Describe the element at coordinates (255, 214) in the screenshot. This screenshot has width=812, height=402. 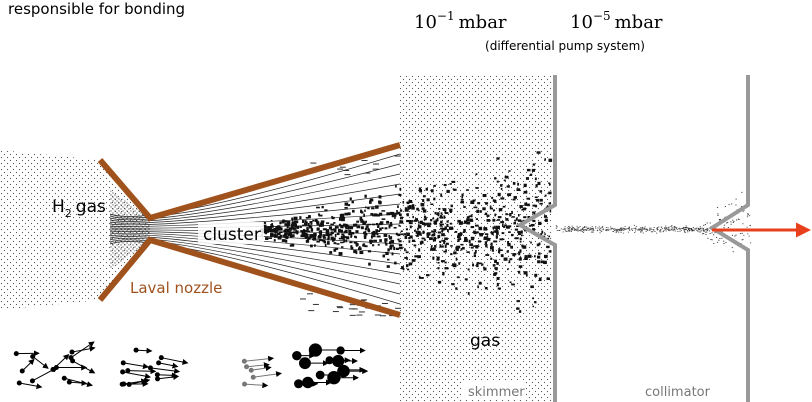
I see `flow-line` at that location.